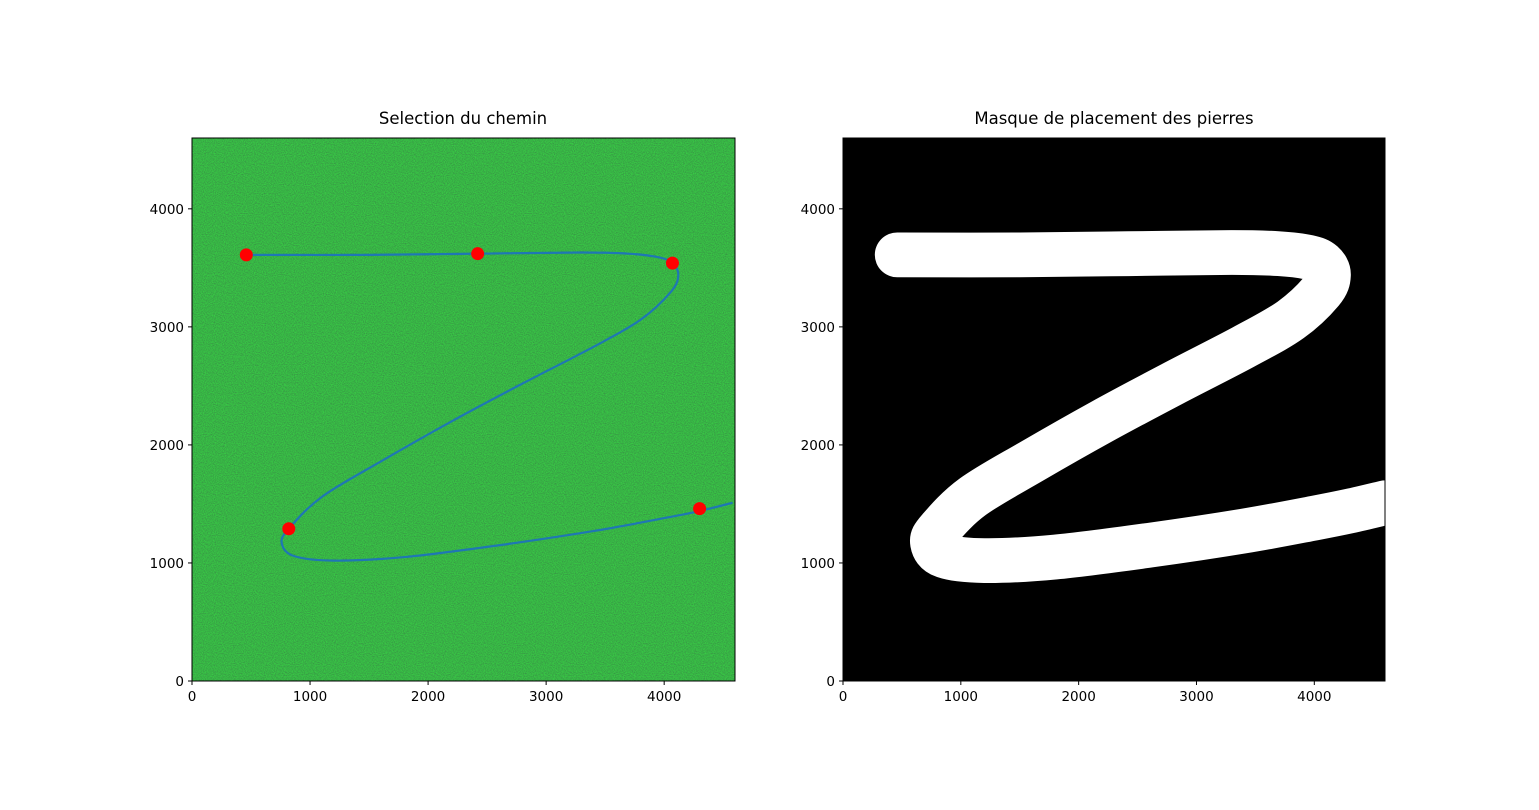  I want to click on left-x-tick-label: 3000, so click(546, 697).